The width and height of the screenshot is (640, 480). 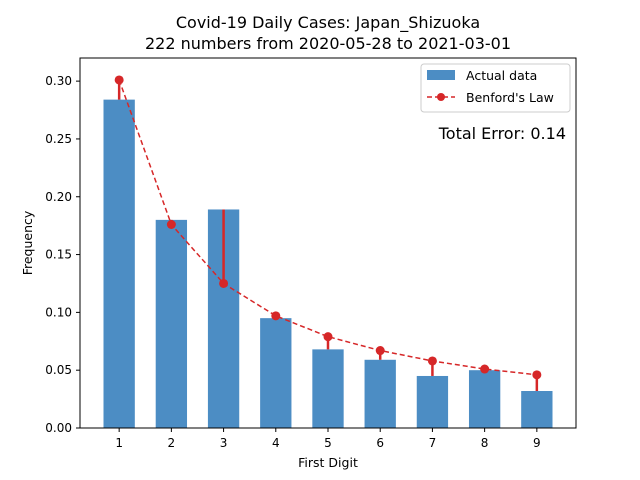 I want to click on y-axis-label: Frequency, so click(x=27, y=242).